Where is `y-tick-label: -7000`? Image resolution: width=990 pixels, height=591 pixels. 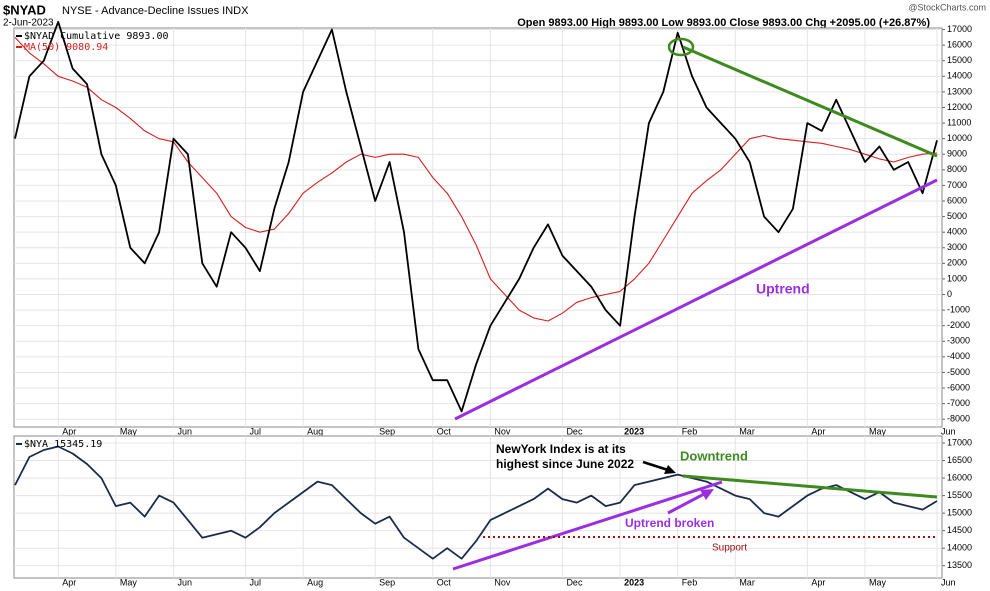
y-tick-label: -7000 is located at coordinates (958, 403).